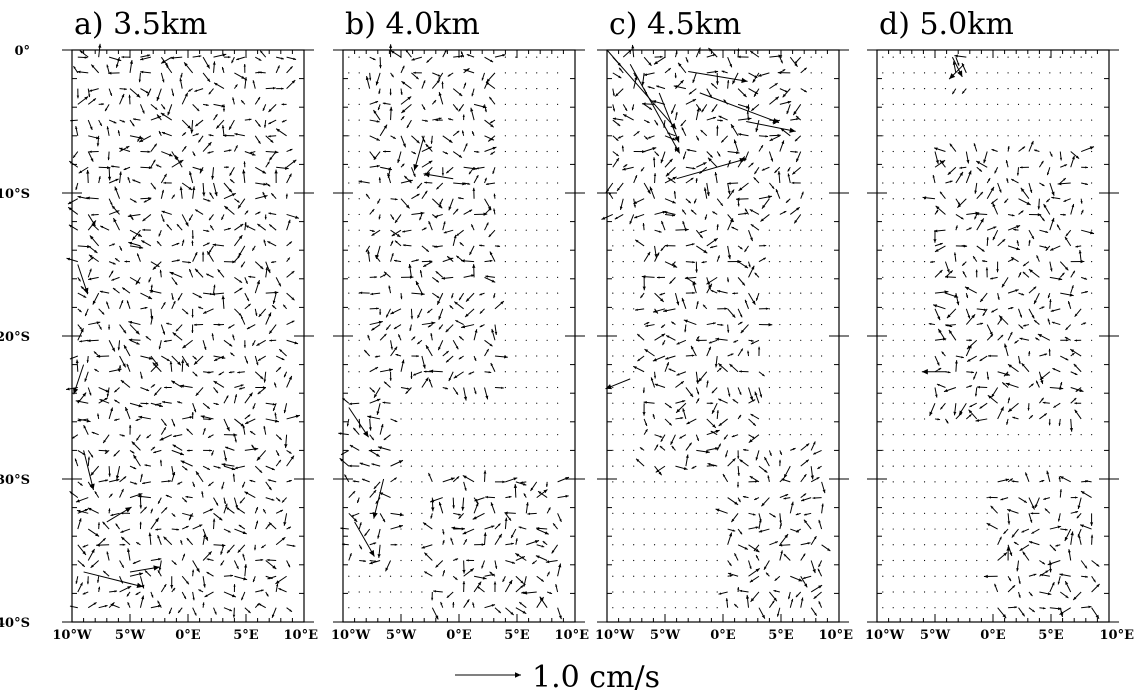 The height and width of the screenshot is (700, 1135). Describe the element at coordinates (438, 176) in the screenshot. I see `strong-current-arrow` at that location.